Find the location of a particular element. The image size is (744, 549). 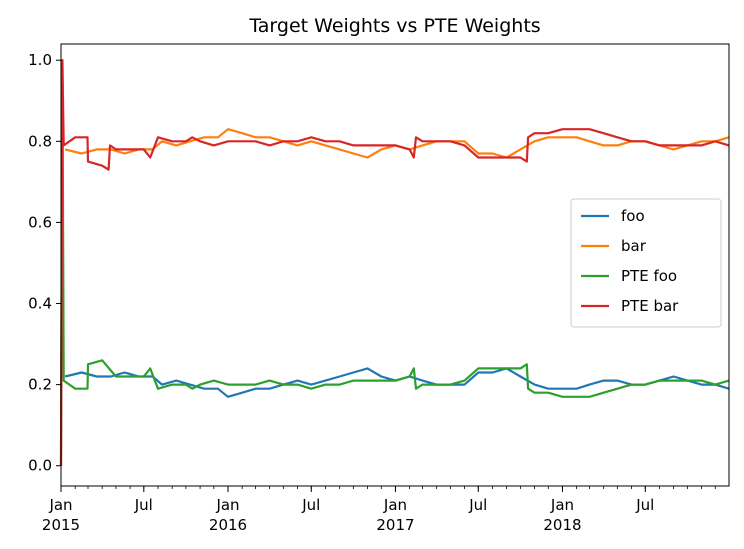

chart-title: Target Weights vs PTE Weights is located at coordinates (394, 26).